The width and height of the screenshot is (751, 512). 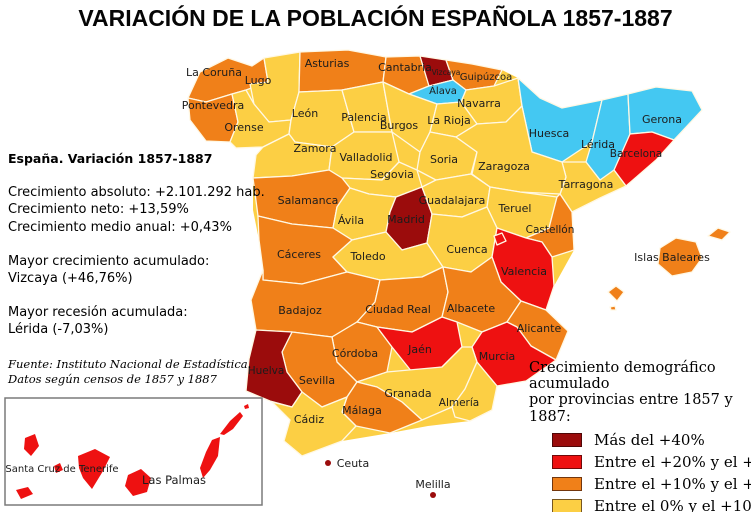 I want to click on province-label-teruel: Teruel, so click(x=515, y=208).